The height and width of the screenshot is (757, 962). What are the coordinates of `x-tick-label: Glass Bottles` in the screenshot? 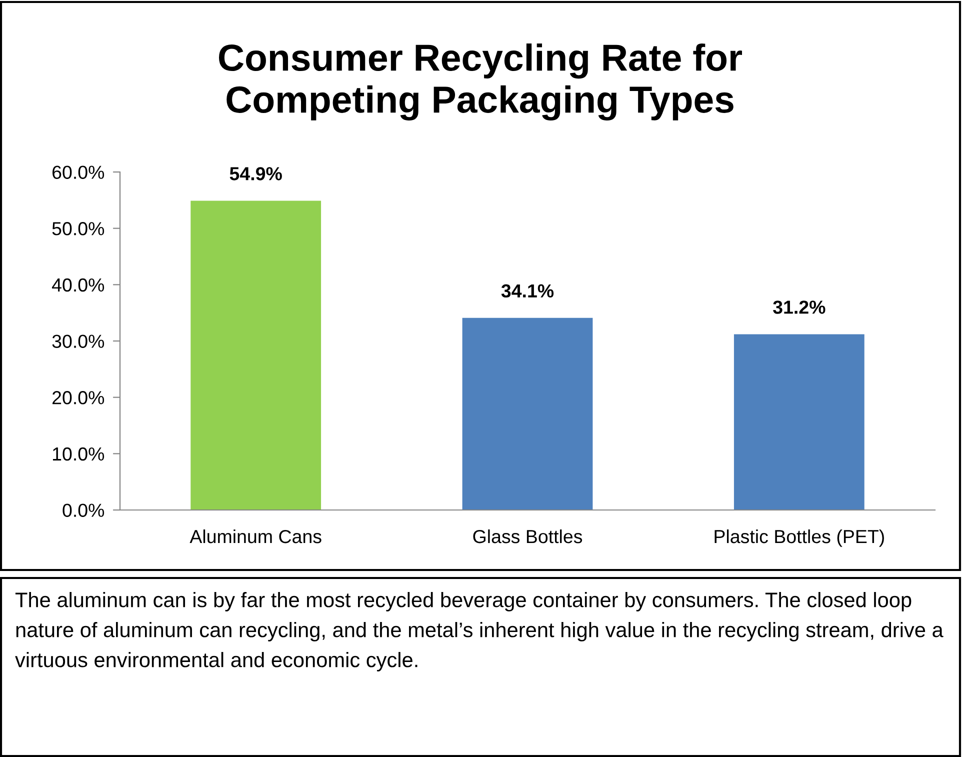 It's located at (527, 536).